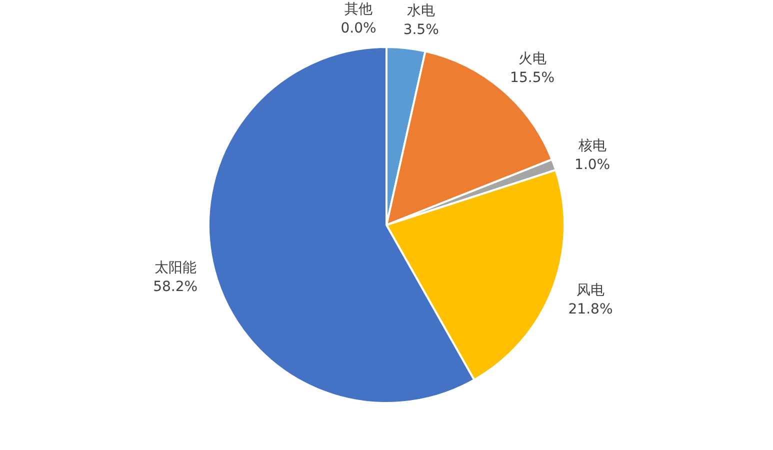 The image size is (773, 450). Describe the element at coordinates (358, 28) in the screenshot. I see `text: 0.0%` at that location.